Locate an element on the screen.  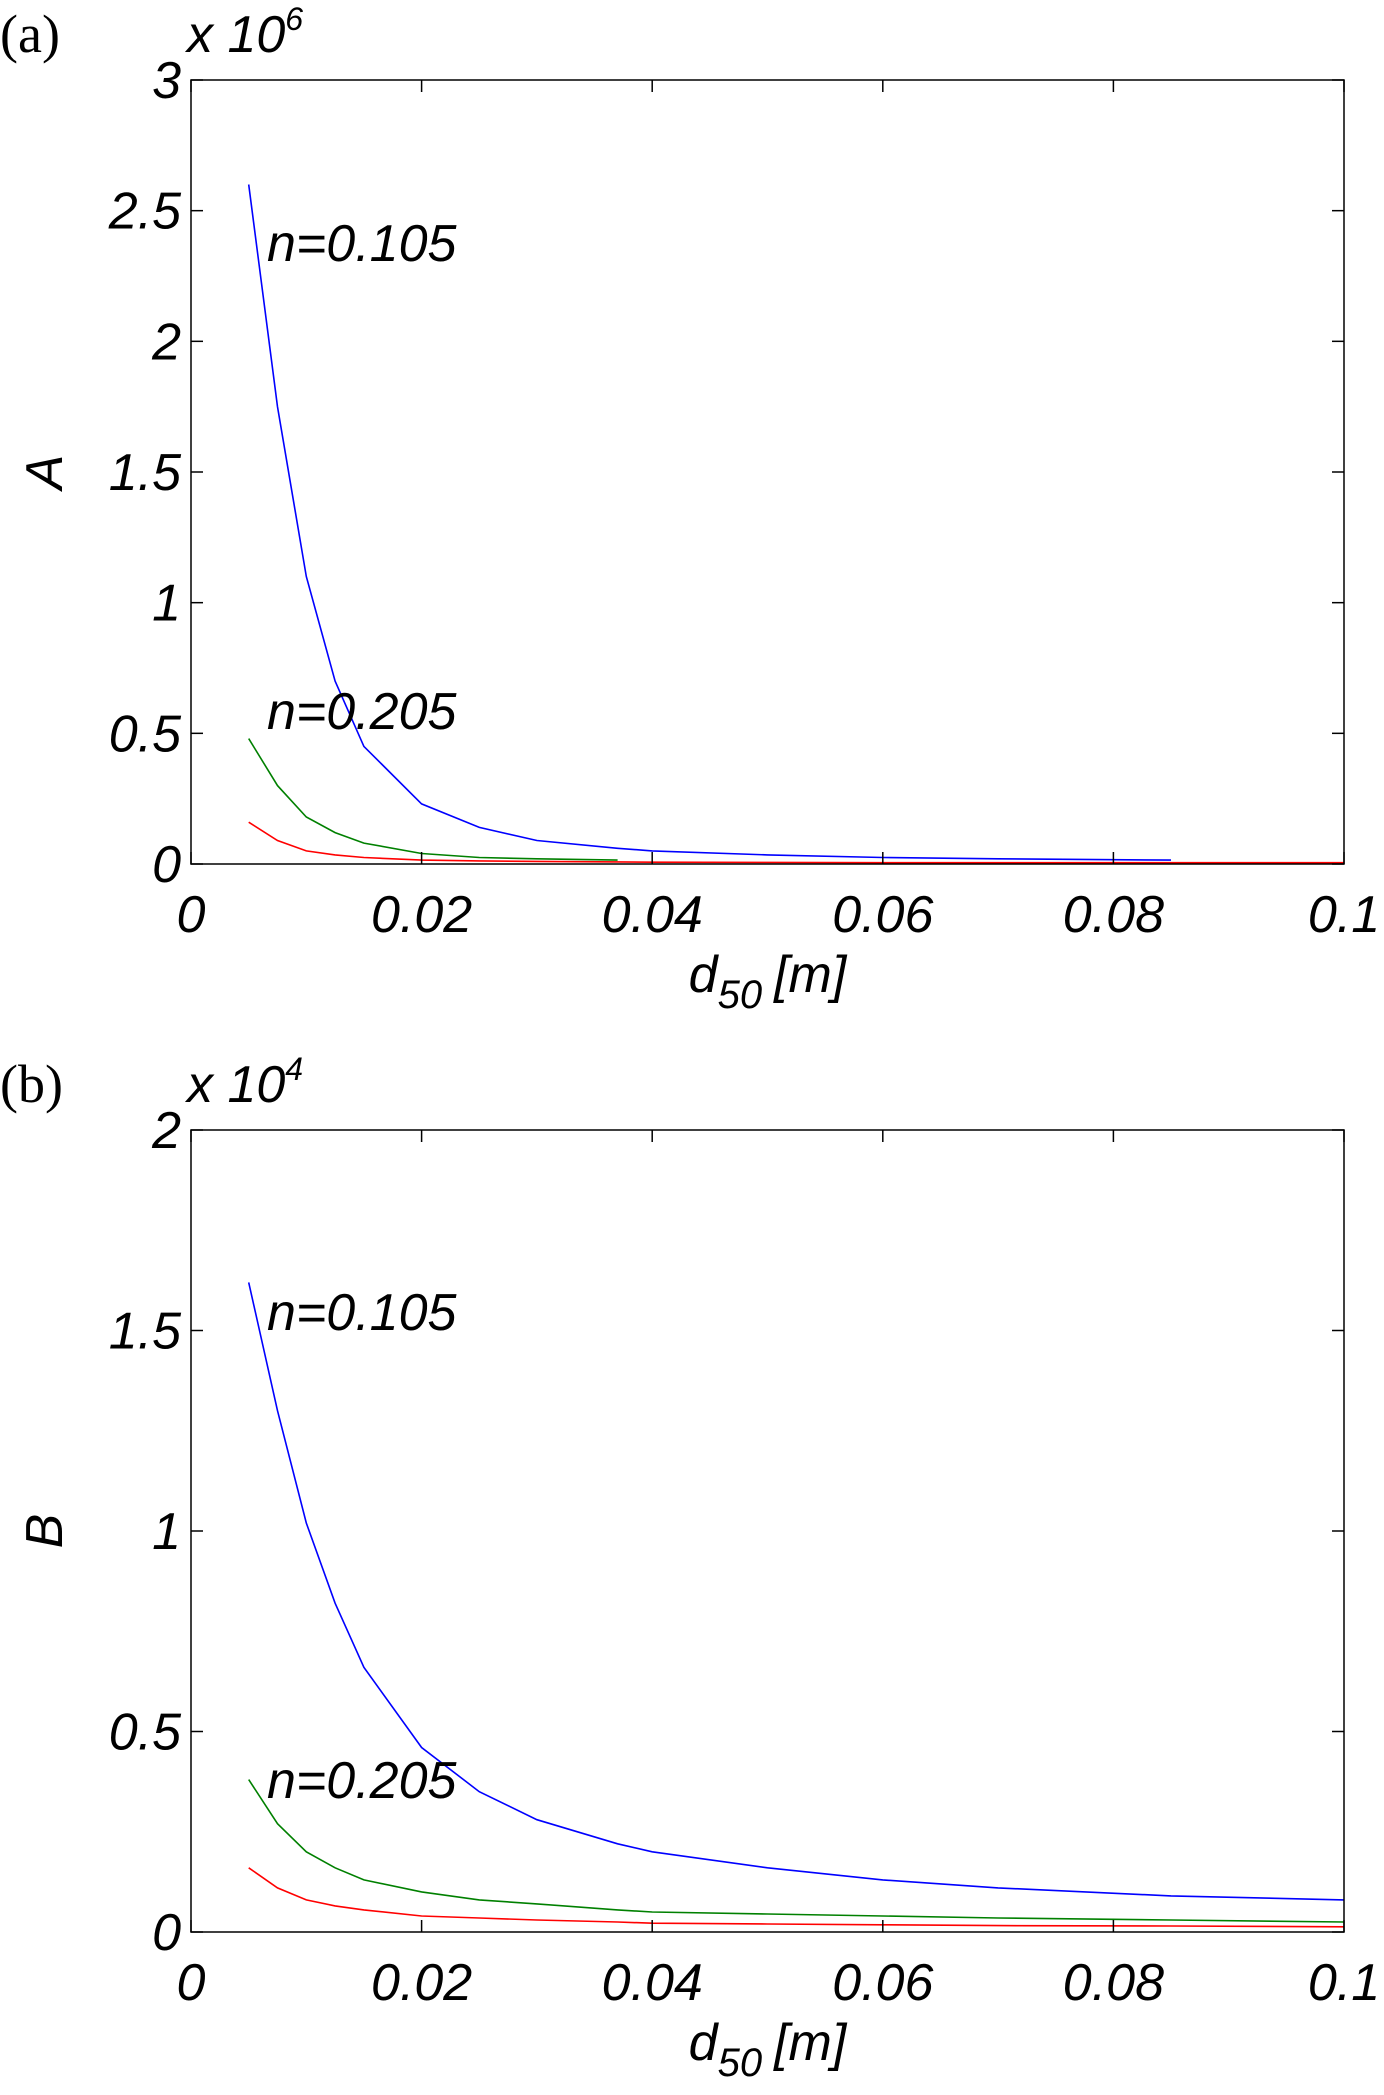
y-tick-label: 3 is located at coordinates (166, 81).